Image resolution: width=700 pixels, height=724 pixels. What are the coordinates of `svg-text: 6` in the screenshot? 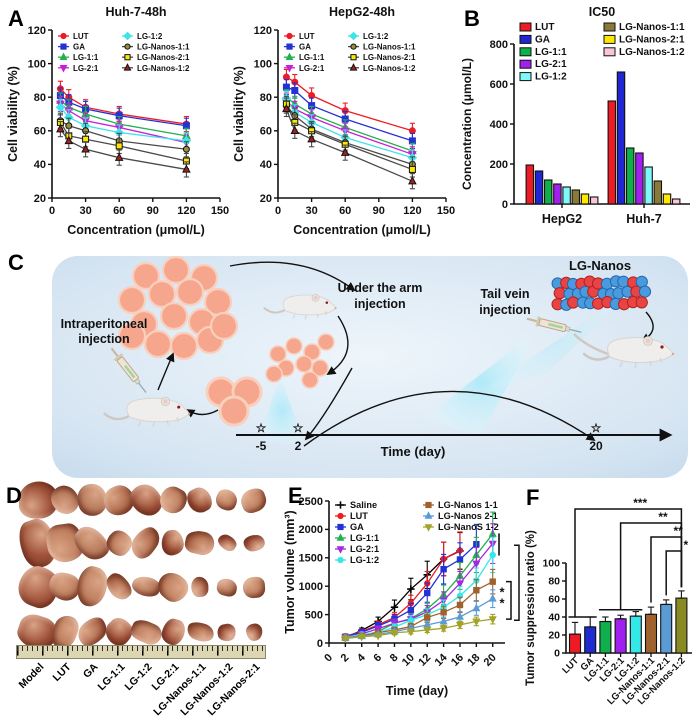 It's located at (377, 658).